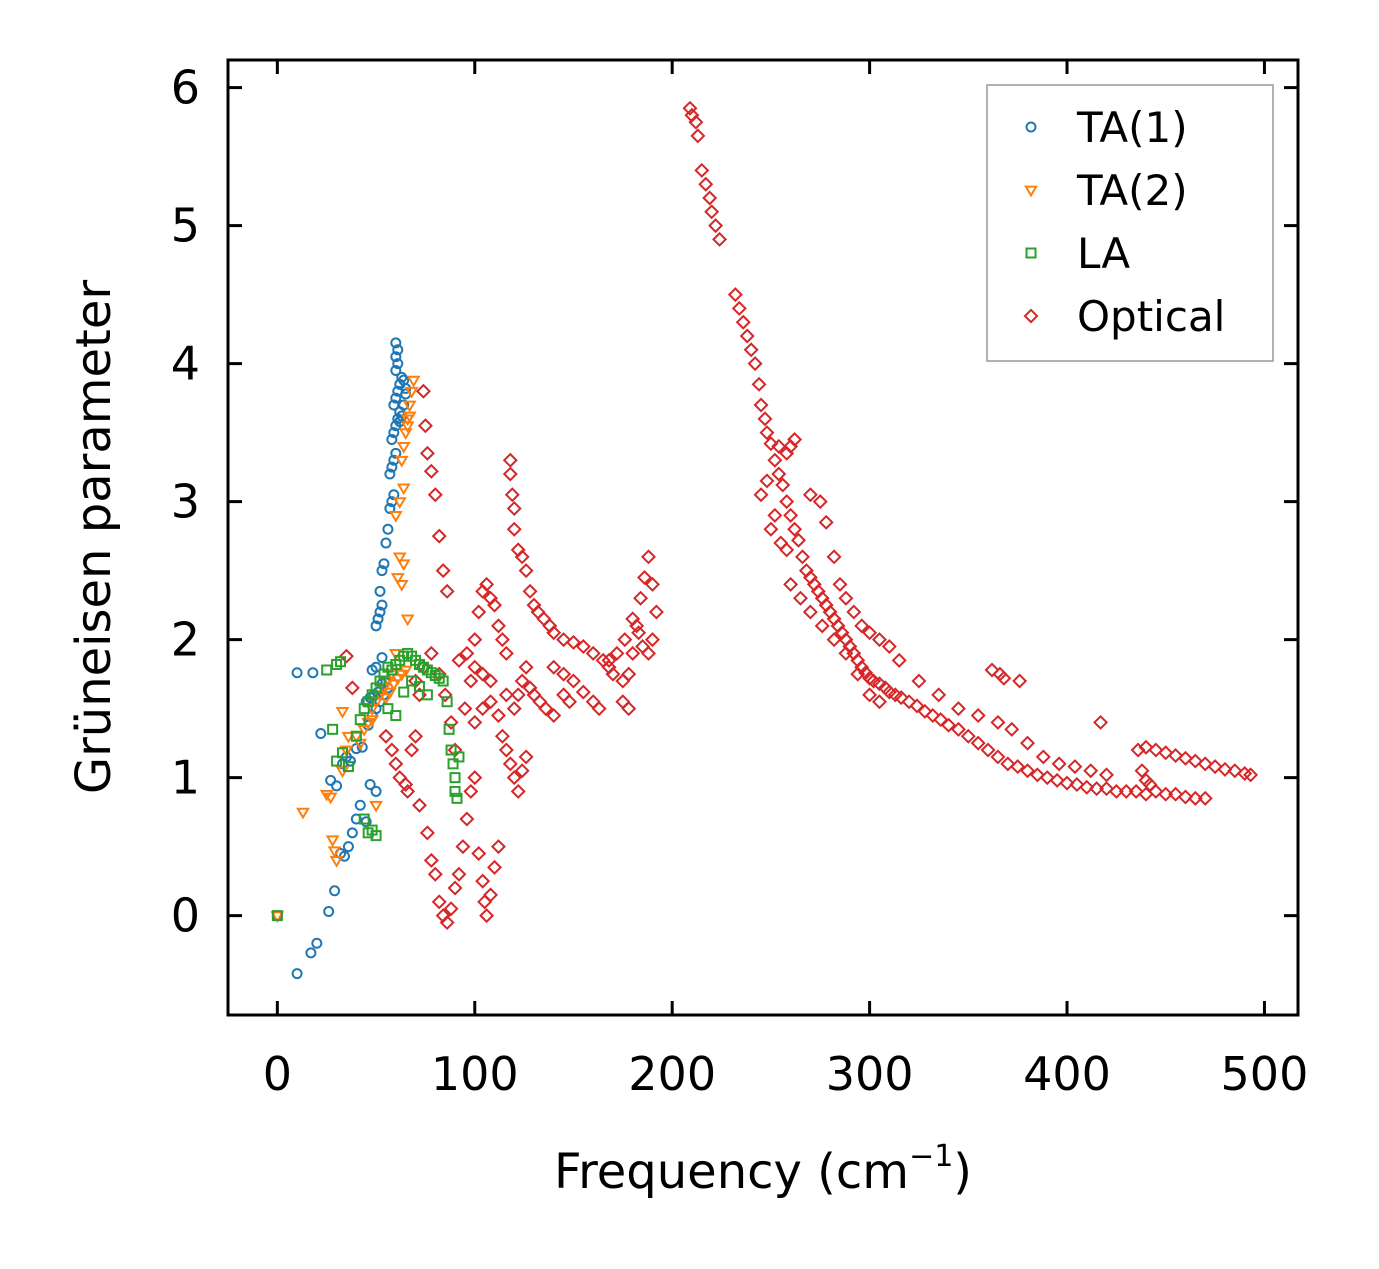 Image resolution: width=1379 pixels, height=1269 pixels. I want to click on x-axis-label: Frequency (cm−1), so click(763, 1169).